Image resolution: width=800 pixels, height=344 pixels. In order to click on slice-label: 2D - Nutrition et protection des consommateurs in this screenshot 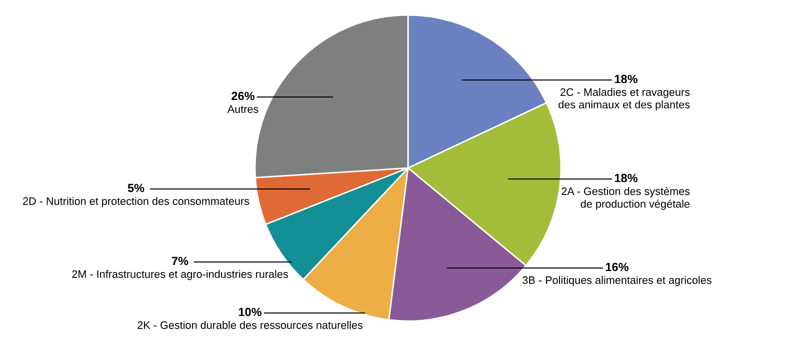, I will do `click(136, 202)`.